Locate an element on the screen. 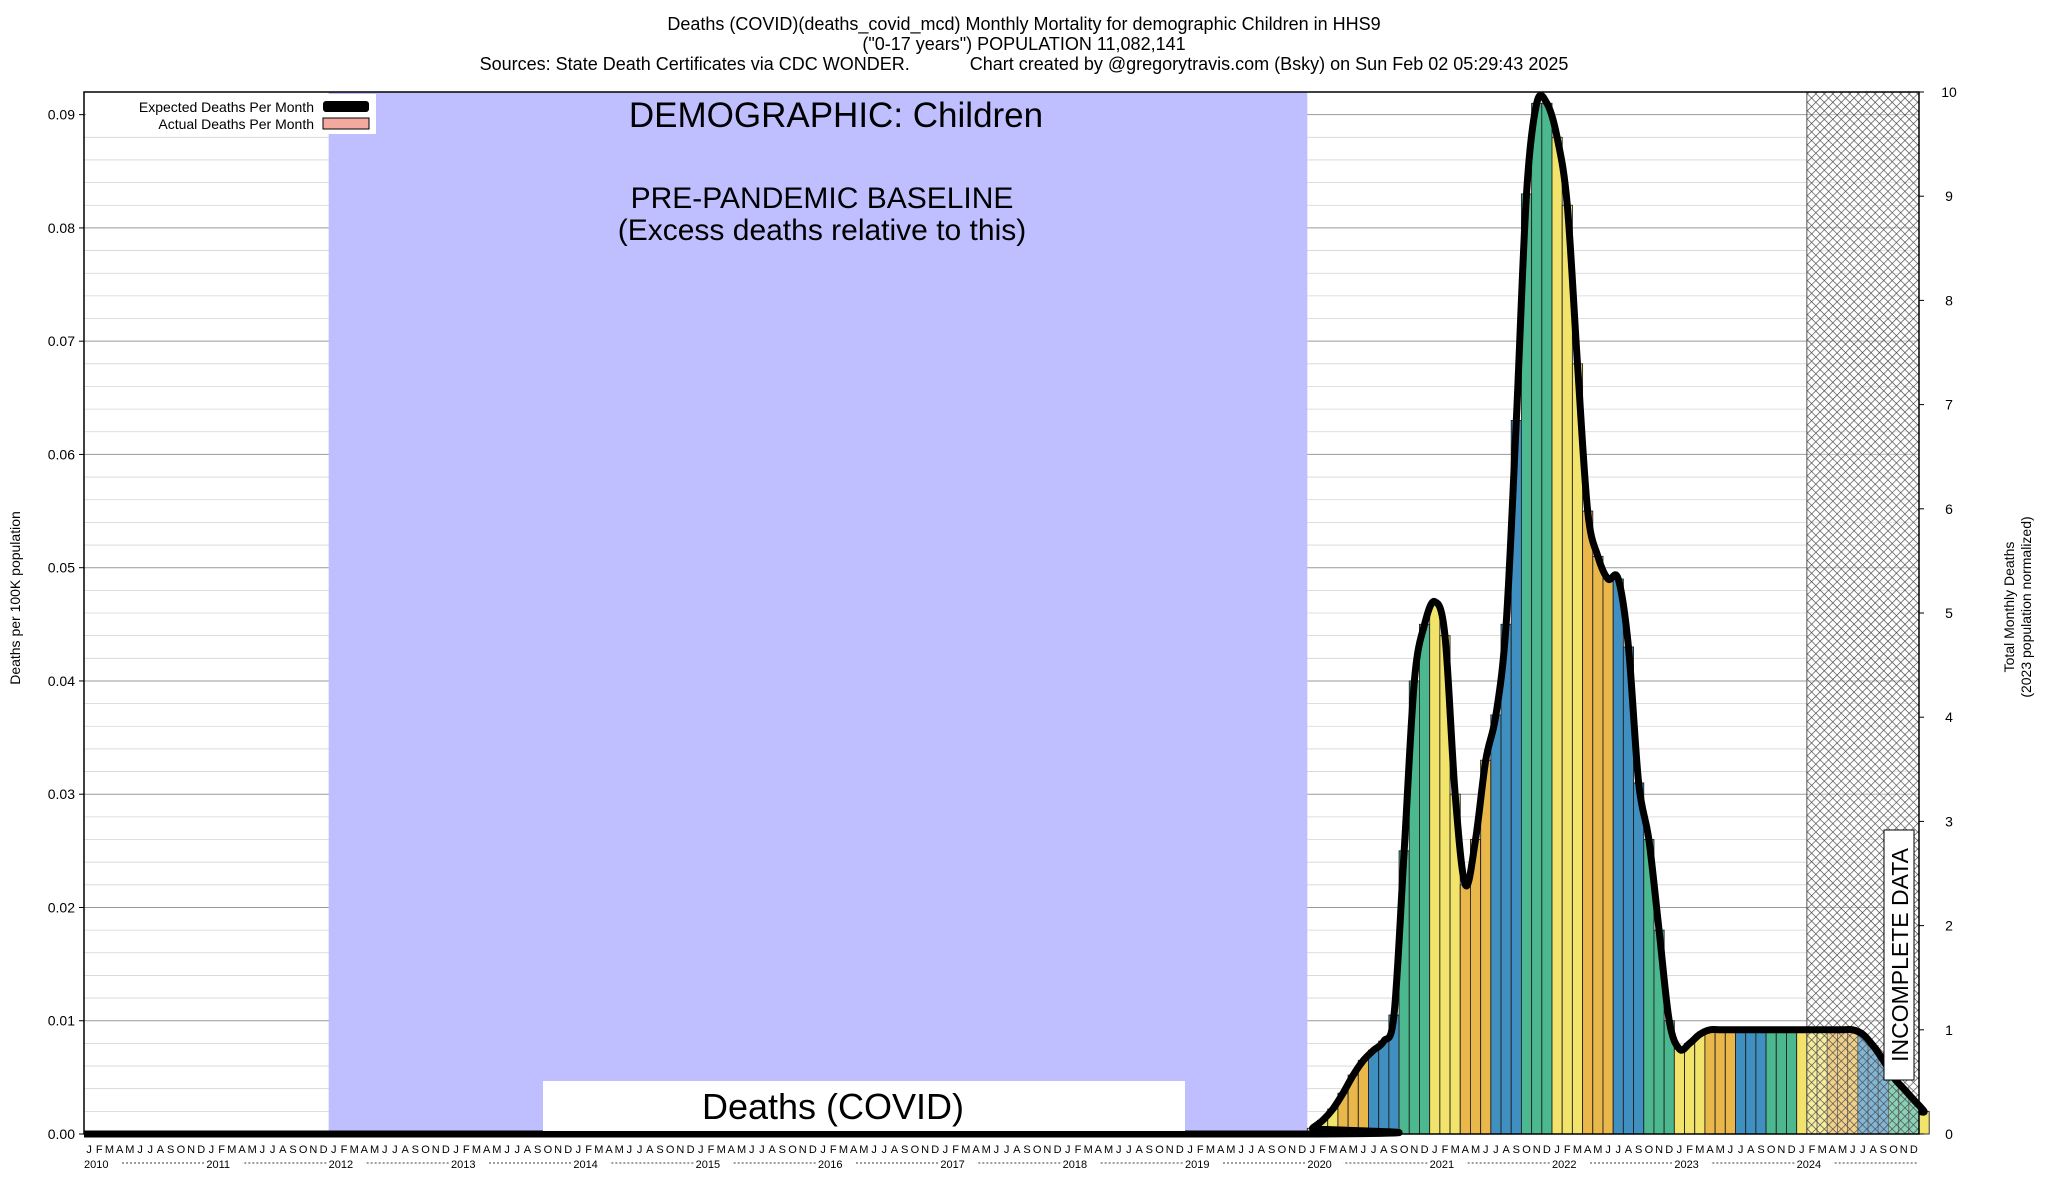  y-tick-label-right: 0 is located at coordinates (1949, 1134).